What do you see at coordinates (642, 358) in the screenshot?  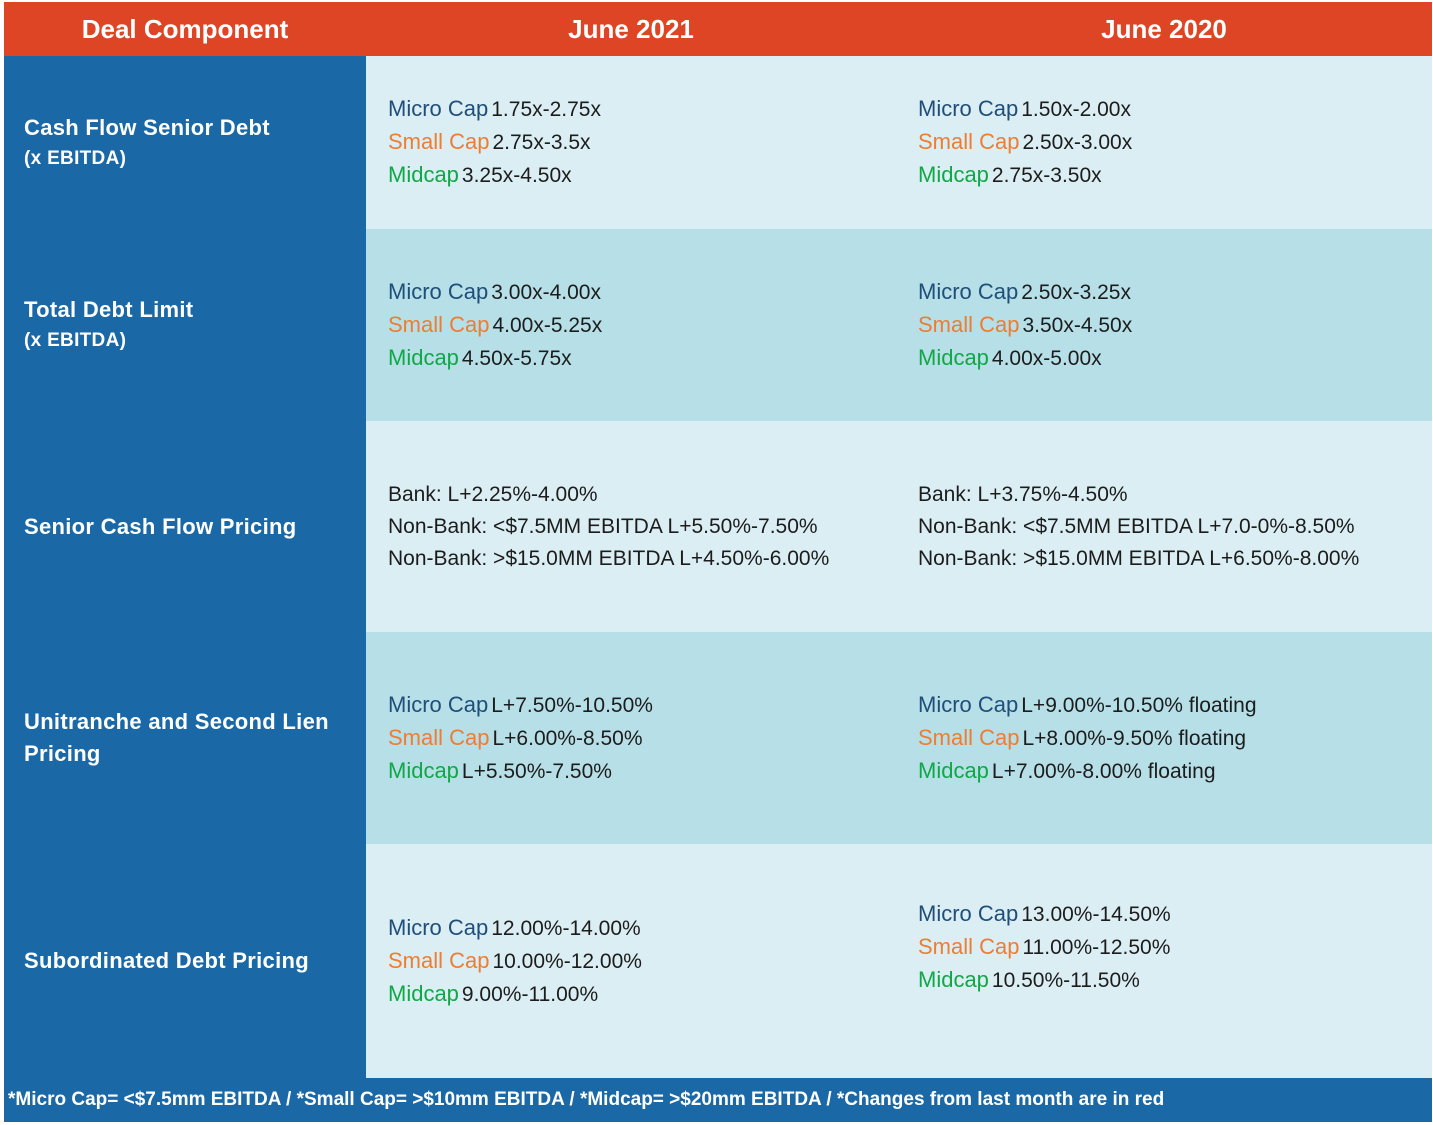 I see `midcap-line: Midcap 4.50x-5.75x` at bounding box center [642, 358].